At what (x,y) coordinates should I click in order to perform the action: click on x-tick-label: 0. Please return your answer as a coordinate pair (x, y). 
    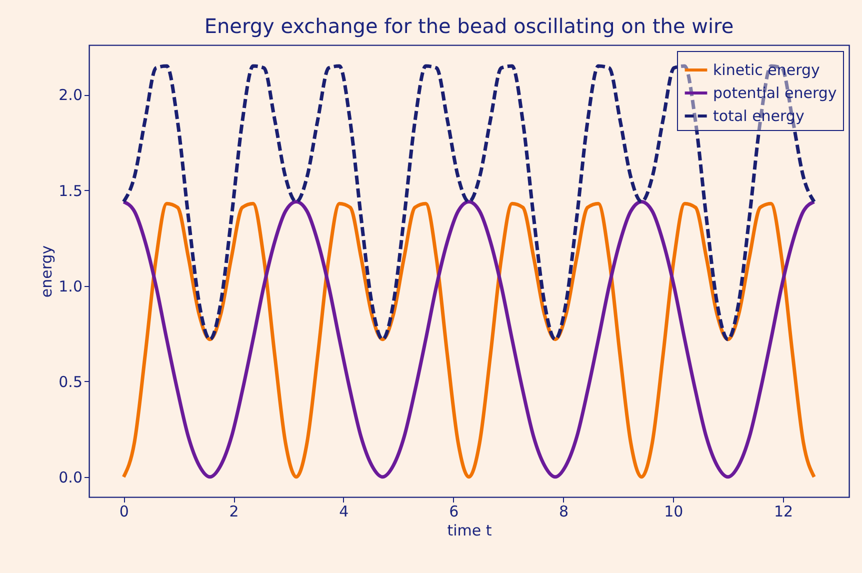
    Looking at the image, I should click on (124, 511).